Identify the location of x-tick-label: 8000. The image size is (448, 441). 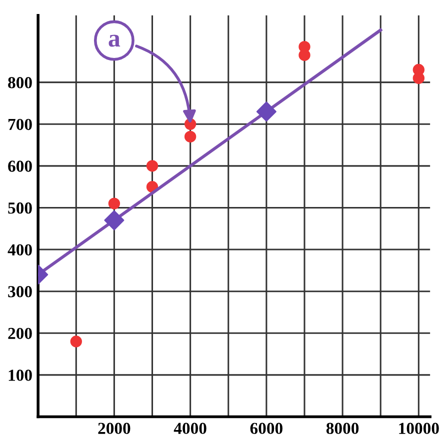
(342, 428).